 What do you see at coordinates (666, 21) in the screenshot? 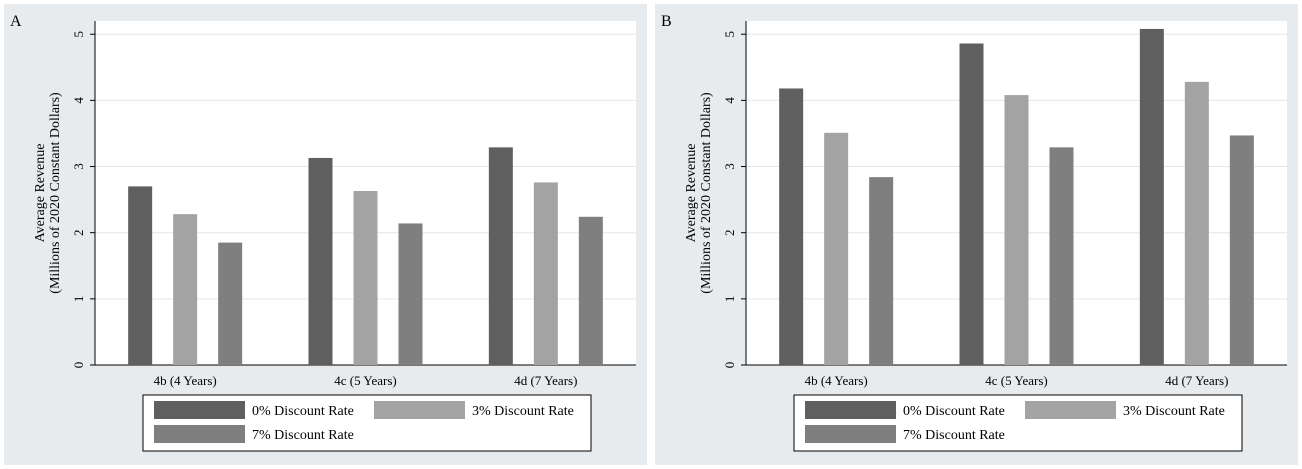
I see `panel-label: B` at bounding box center [666, 21].